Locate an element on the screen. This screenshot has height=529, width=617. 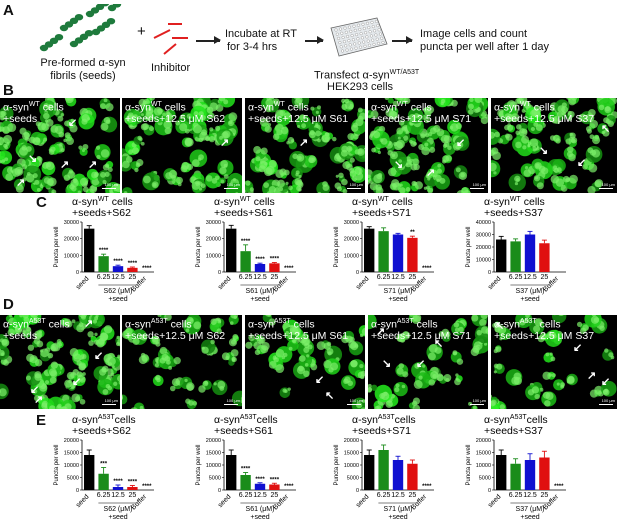
inhibitor-icon is located at coordinates (170, 39).